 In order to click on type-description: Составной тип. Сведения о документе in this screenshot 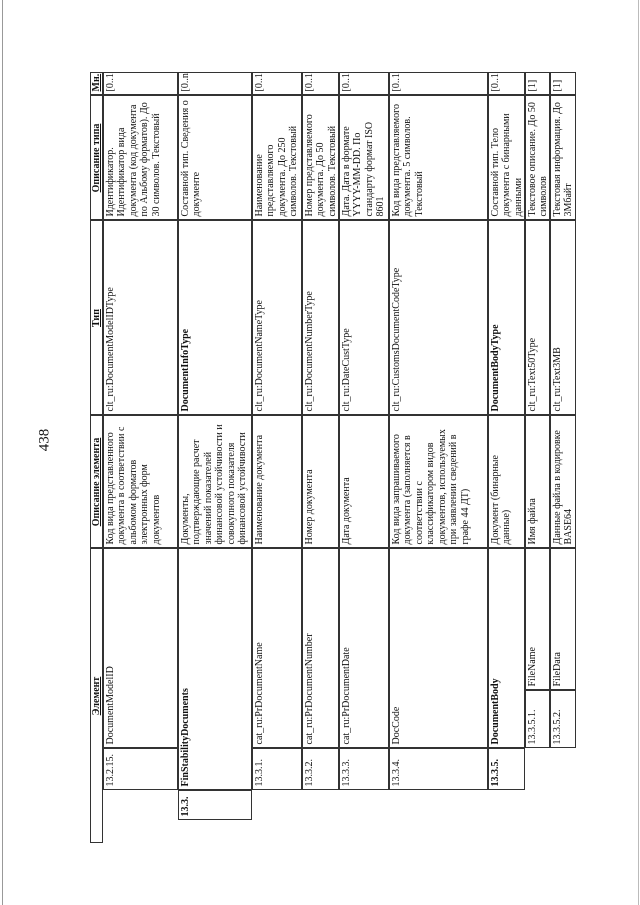, I will do `click(214, 158)`.